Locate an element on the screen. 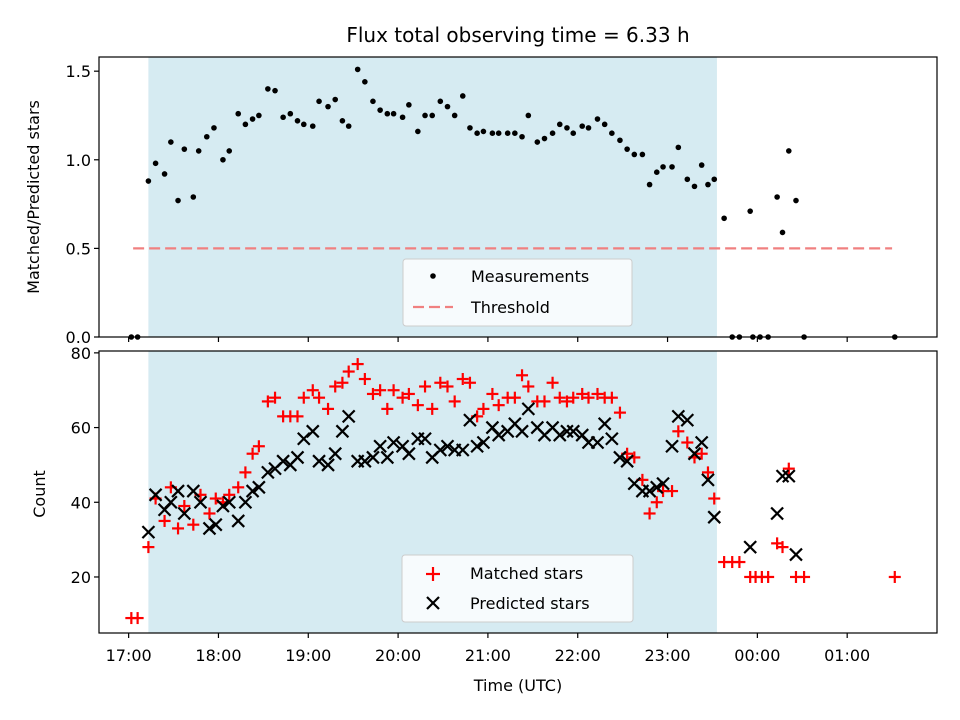 This screenshot has width=960, height=720. bottom-y-axis-label: Count is located at coordinates (39, 494).